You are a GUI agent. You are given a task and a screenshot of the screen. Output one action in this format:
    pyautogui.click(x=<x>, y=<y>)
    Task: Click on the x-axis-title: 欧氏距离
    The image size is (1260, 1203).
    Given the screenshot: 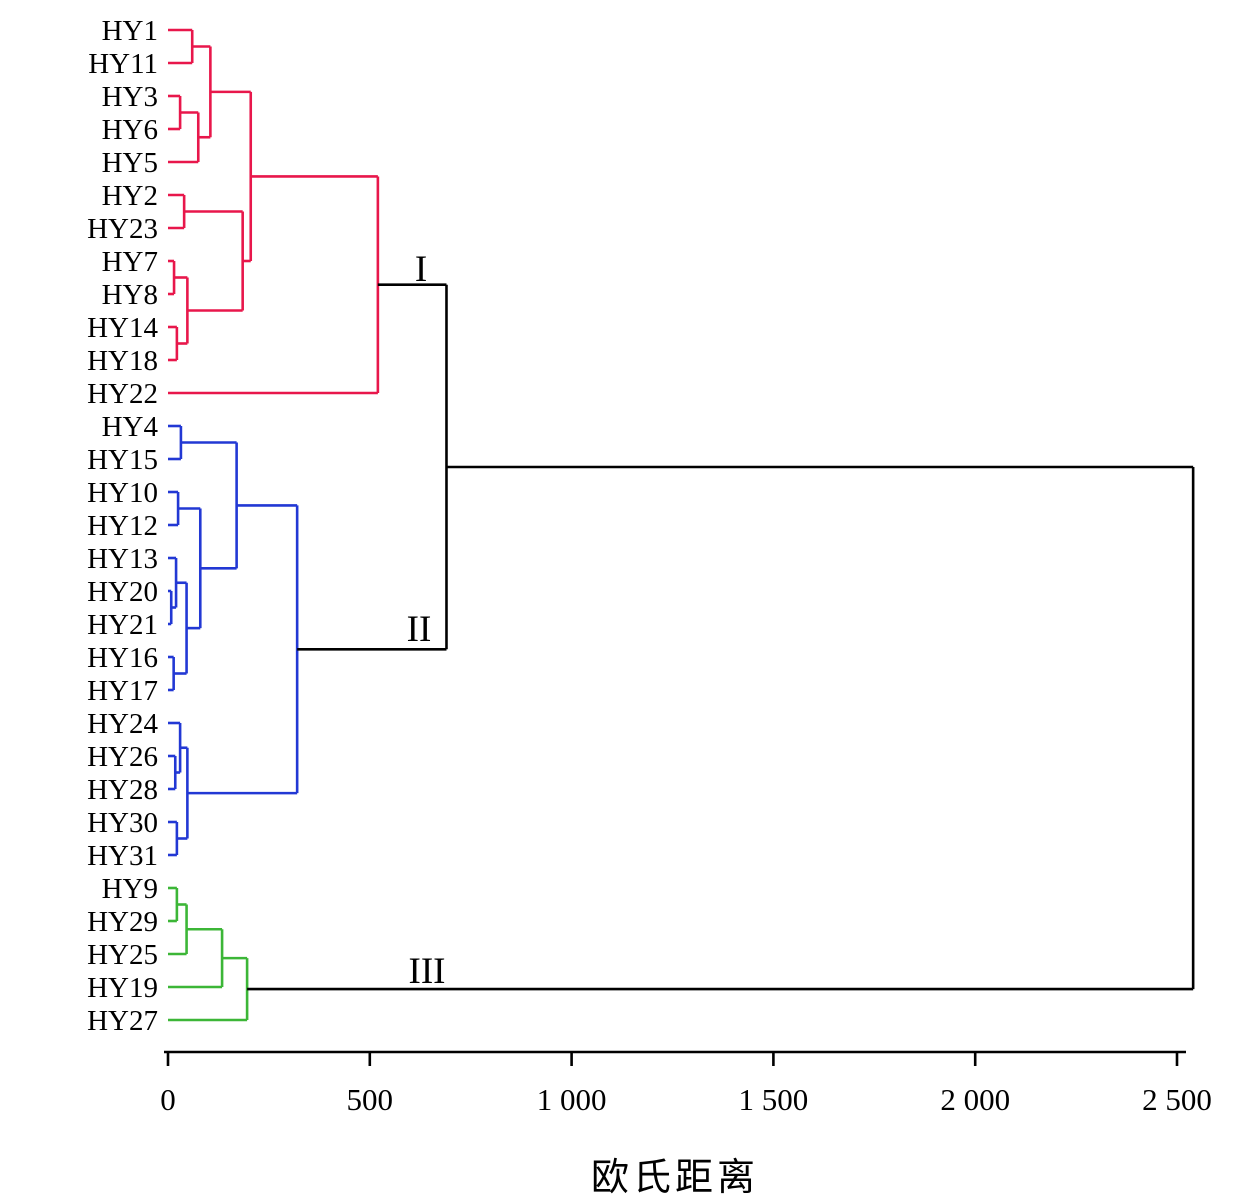 What is the action you would take?
    pyautogui.click(x=675, y=1178)
    